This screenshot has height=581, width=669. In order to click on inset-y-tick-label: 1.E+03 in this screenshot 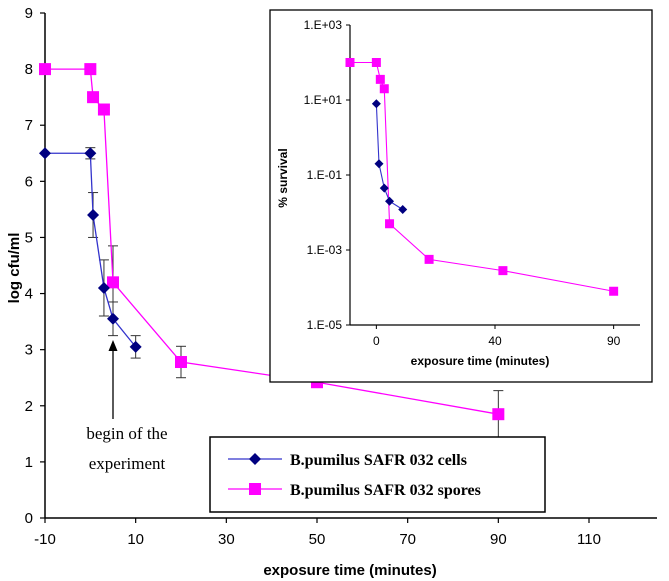, I will do `click(323, 25)`.